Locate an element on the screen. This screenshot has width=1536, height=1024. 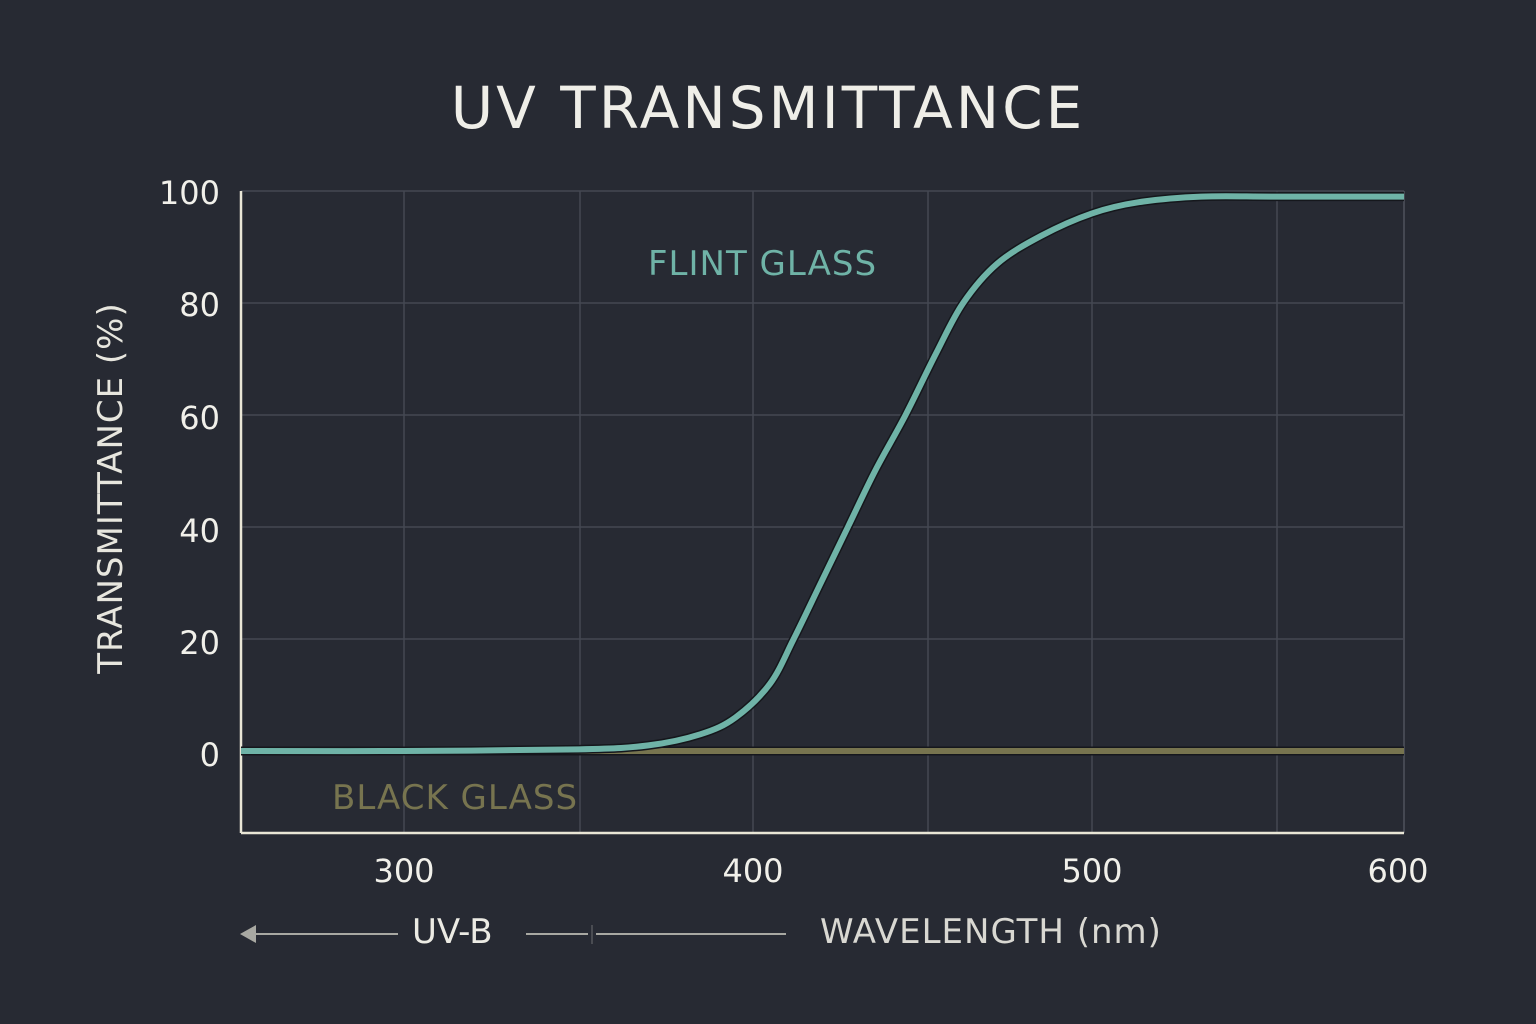
x-axis-label: WAVELENGTH (nm) is located at coordinates (991, 932).